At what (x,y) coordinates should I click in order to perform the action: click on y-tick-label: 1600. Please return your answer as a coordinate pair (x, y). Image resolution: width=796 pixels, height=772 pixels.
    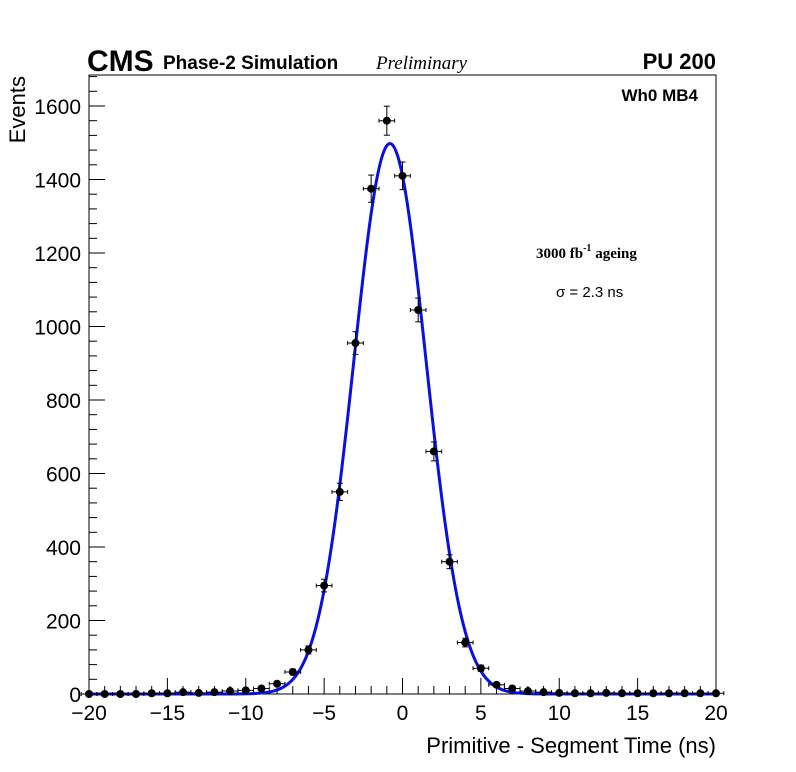
    Looking at the image, I should click on (57, 107).